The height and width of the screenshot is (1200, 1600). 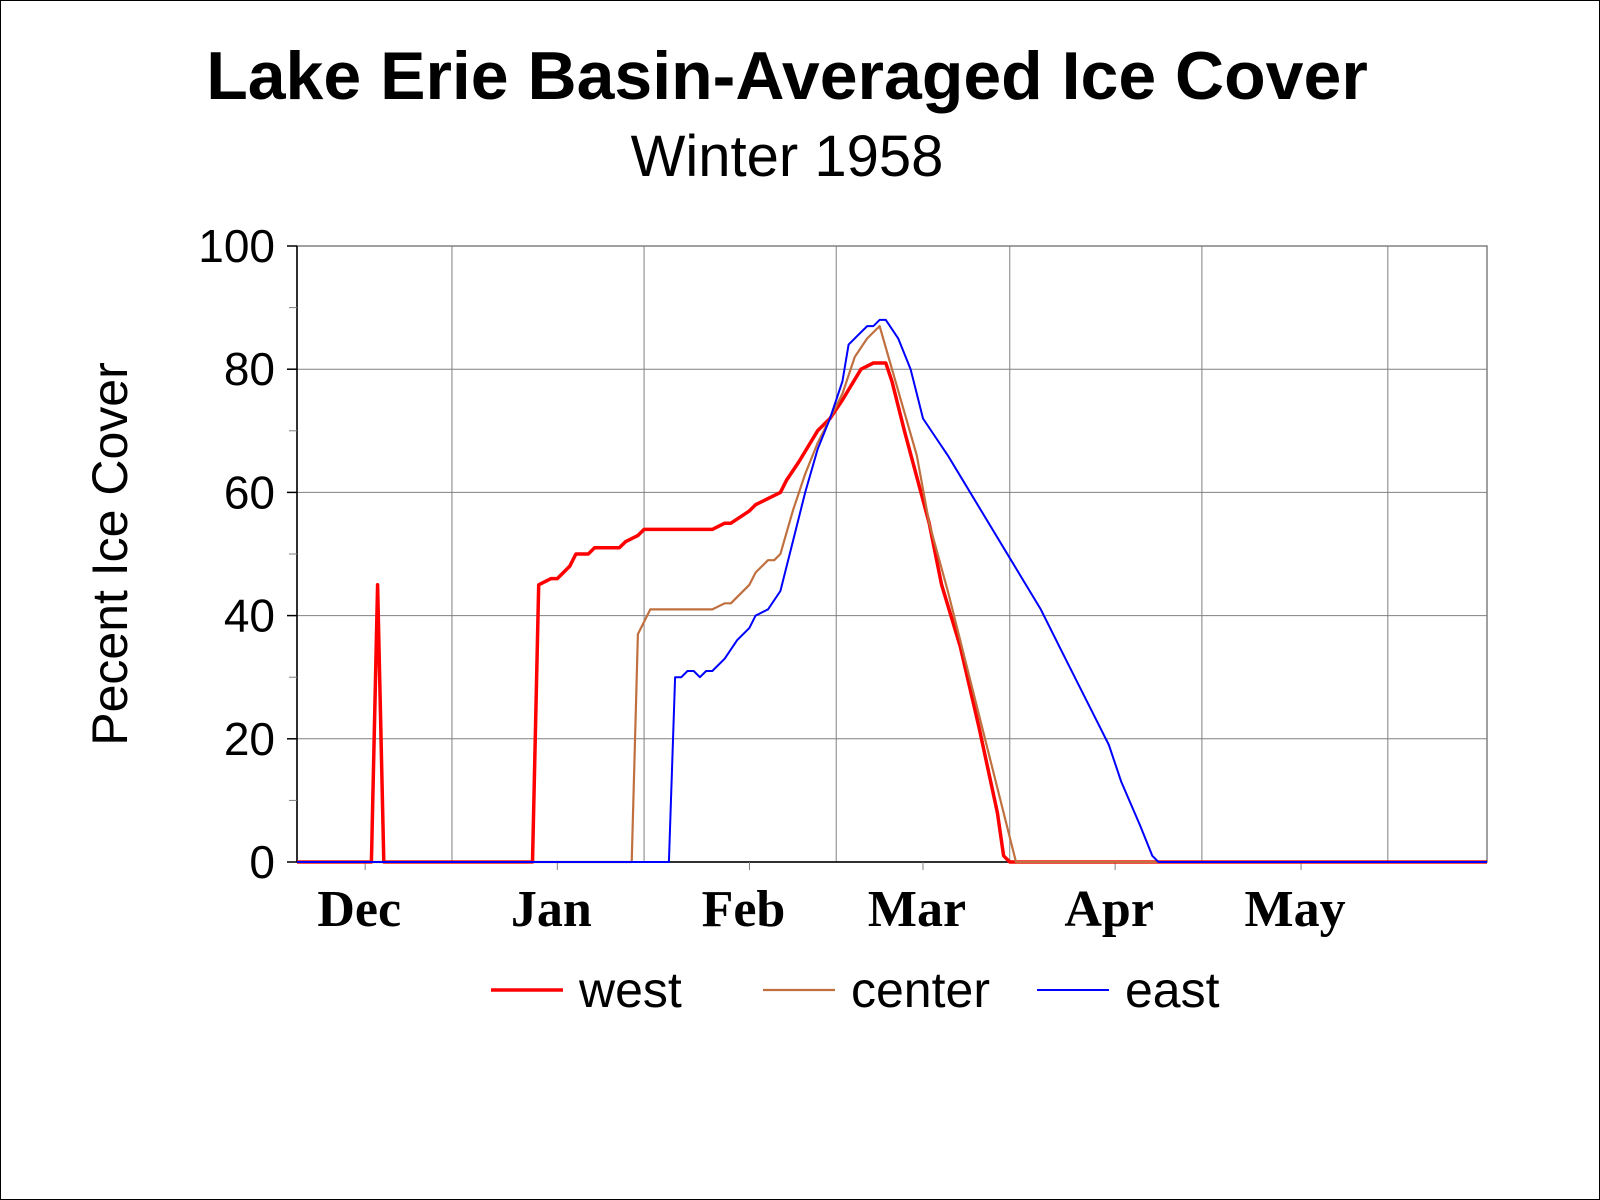 I want to click on legend-label-west: west, so click(x=630, y=990).